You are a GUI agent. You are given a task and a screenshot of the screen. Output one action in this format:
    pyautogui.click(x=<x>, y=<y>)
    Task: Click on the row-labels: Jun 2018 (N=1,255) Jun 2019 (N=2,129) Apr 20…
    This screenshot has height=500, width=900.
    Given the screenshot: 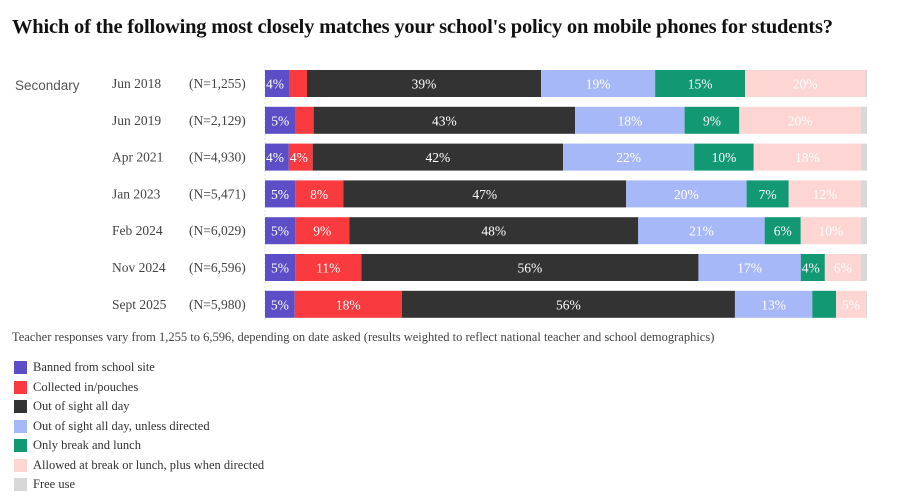 What is the action you would take?
    pyautogui.click(x=179, y=194)
    